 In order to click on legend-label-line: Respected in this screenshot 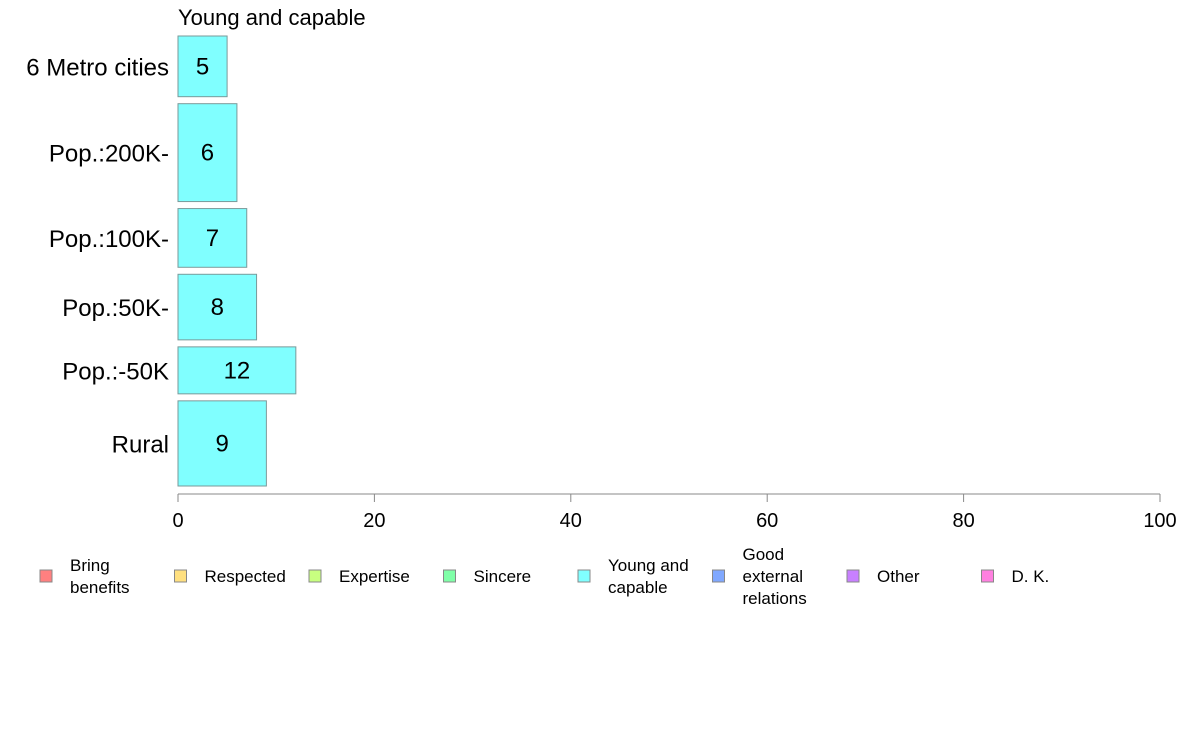, I will do `click(245, 576)`.